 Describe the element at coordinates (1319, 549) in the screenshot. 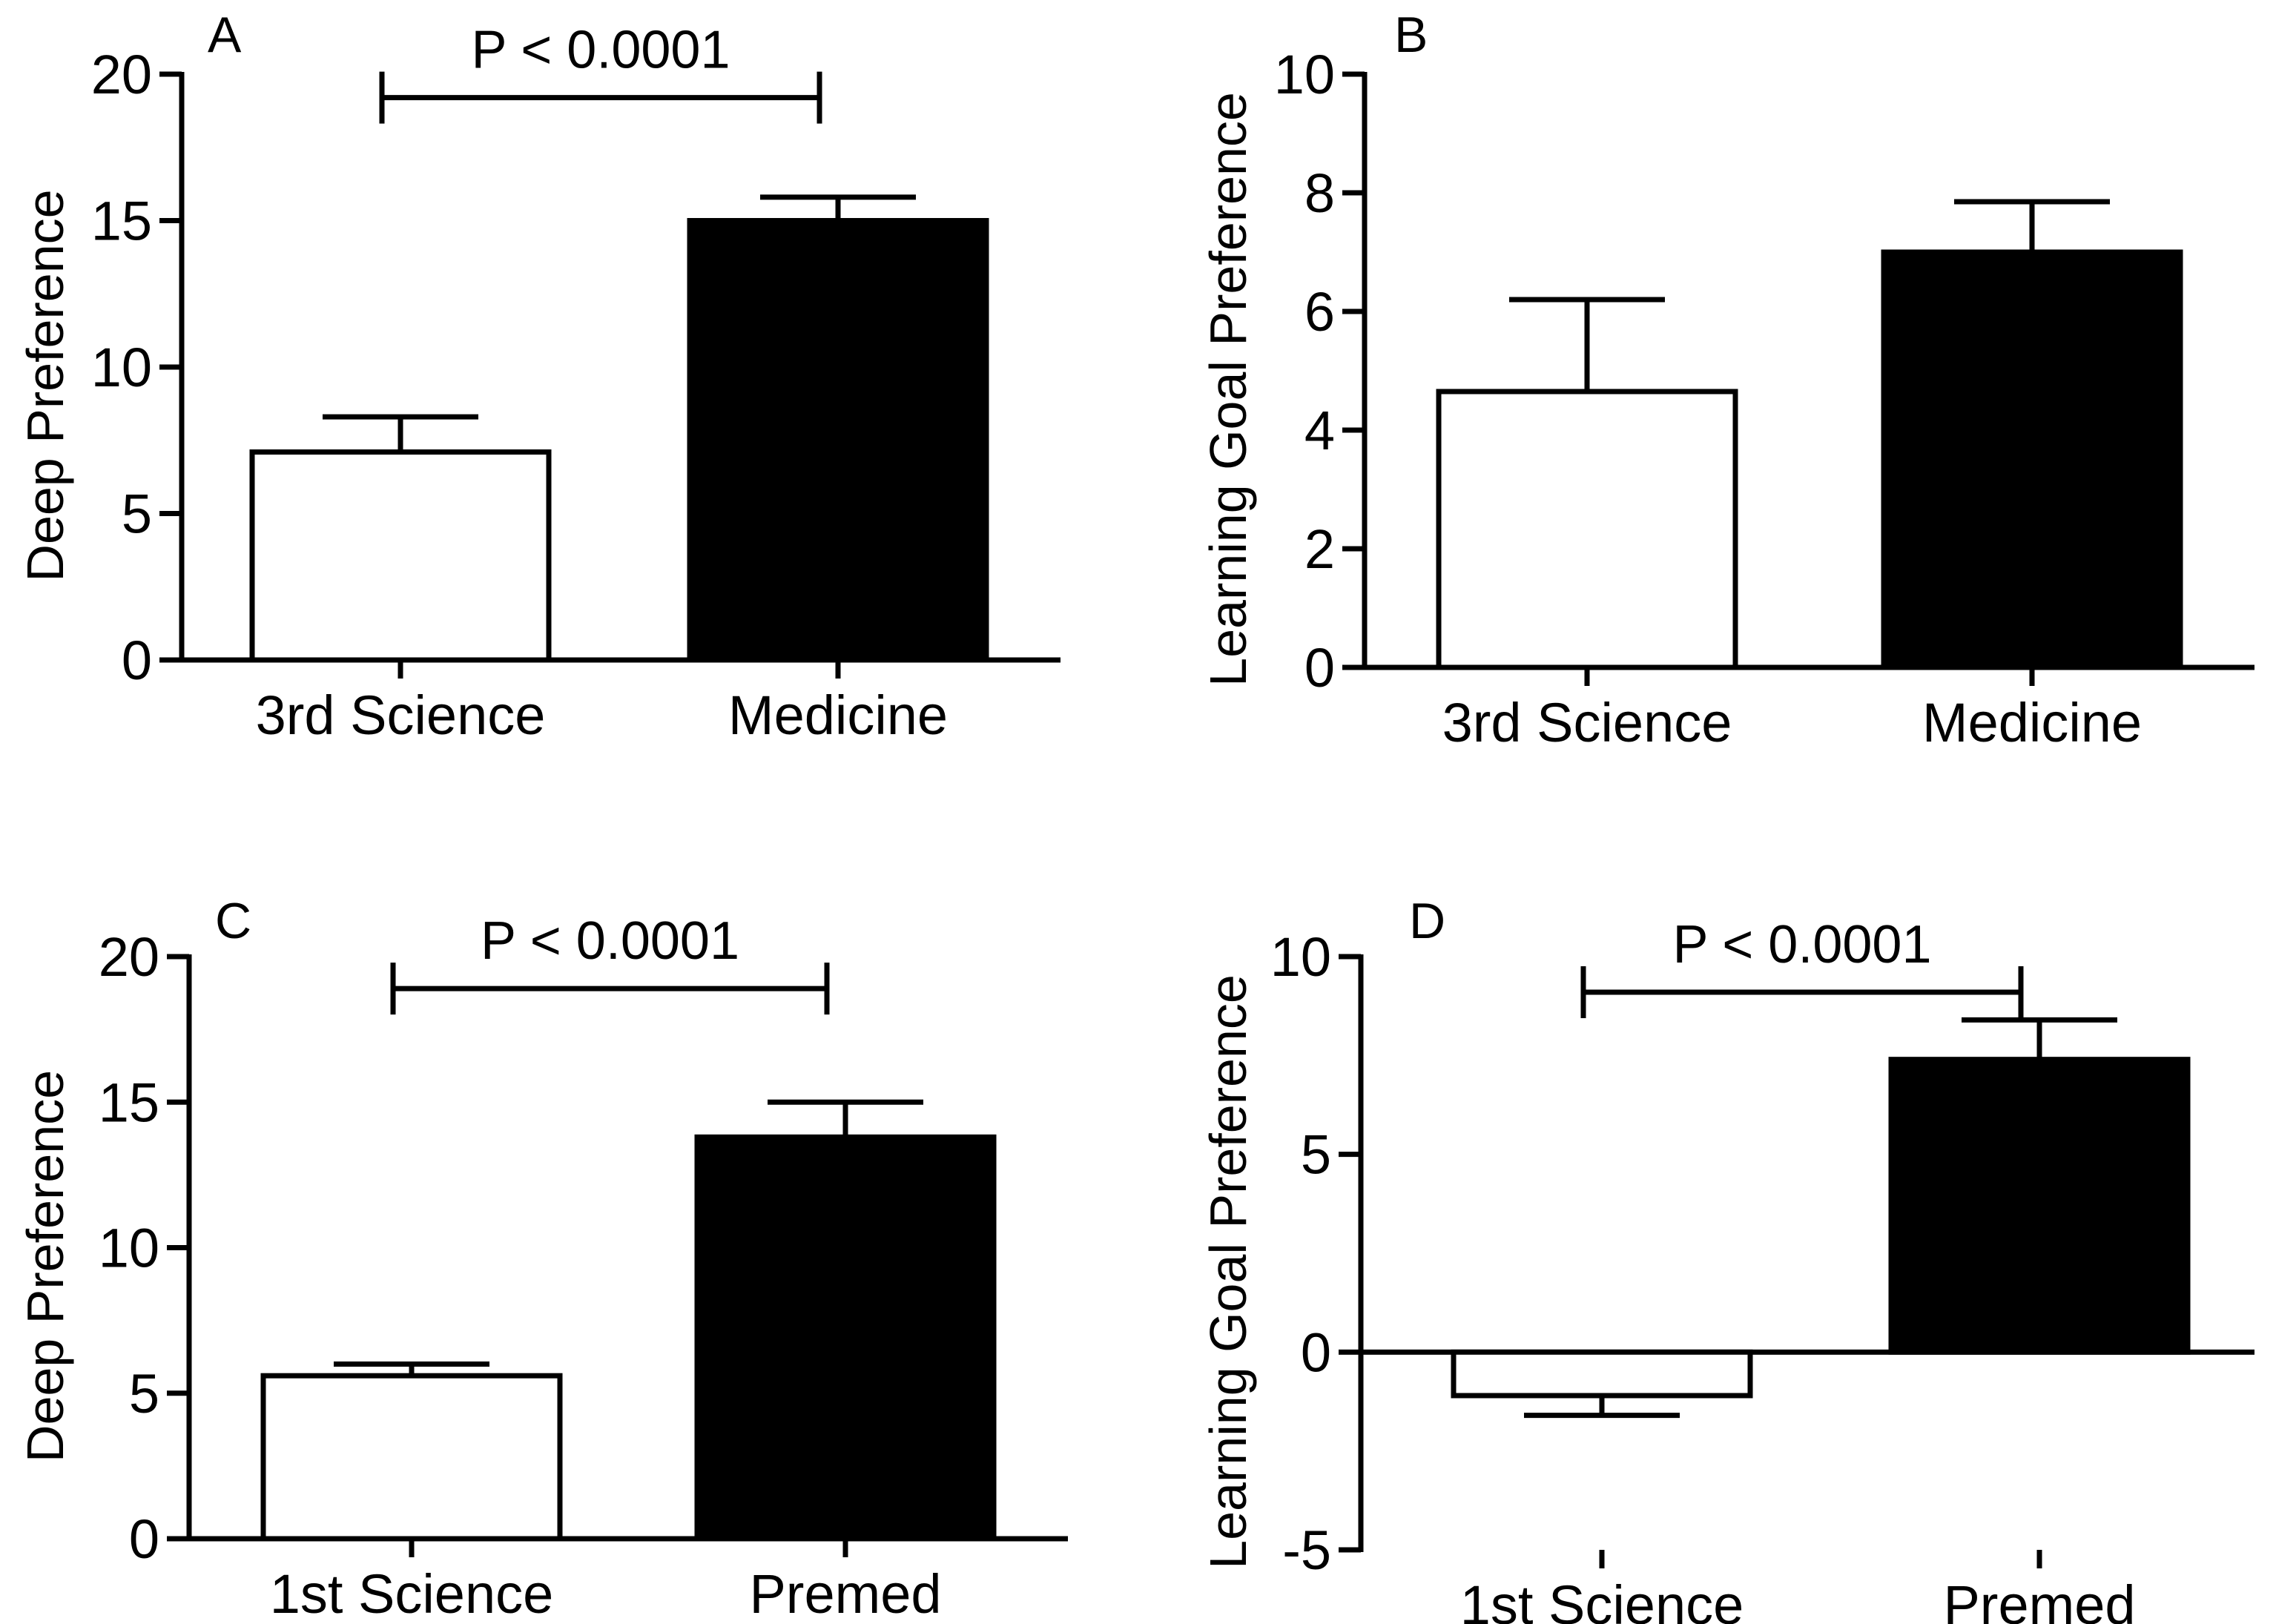

I see `y-tick-label: 2` at that location.